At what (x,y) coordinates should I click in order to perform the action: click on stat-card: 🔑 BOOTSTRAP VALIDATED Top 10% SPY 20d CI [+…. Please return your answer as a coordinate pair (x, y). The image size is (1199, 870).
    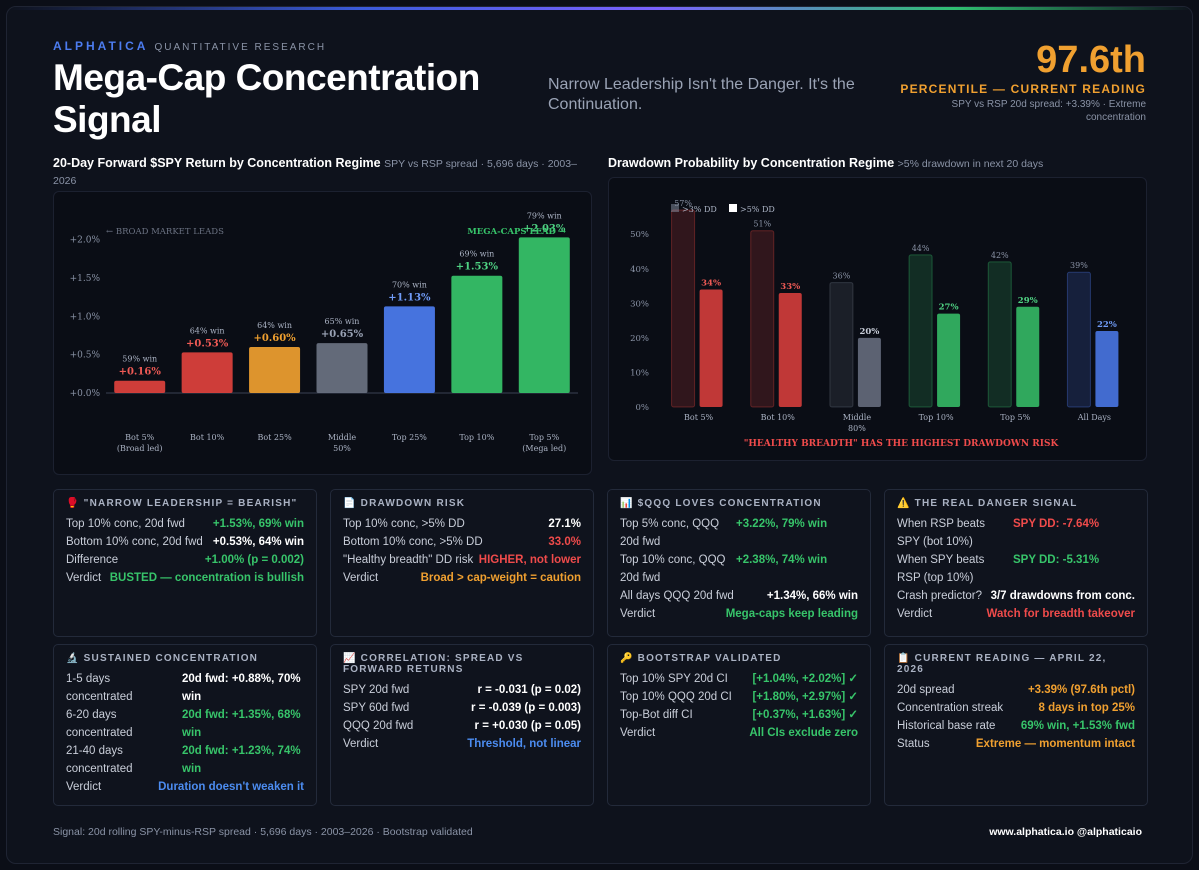
    Looking at the image, I should click on (739, 725).